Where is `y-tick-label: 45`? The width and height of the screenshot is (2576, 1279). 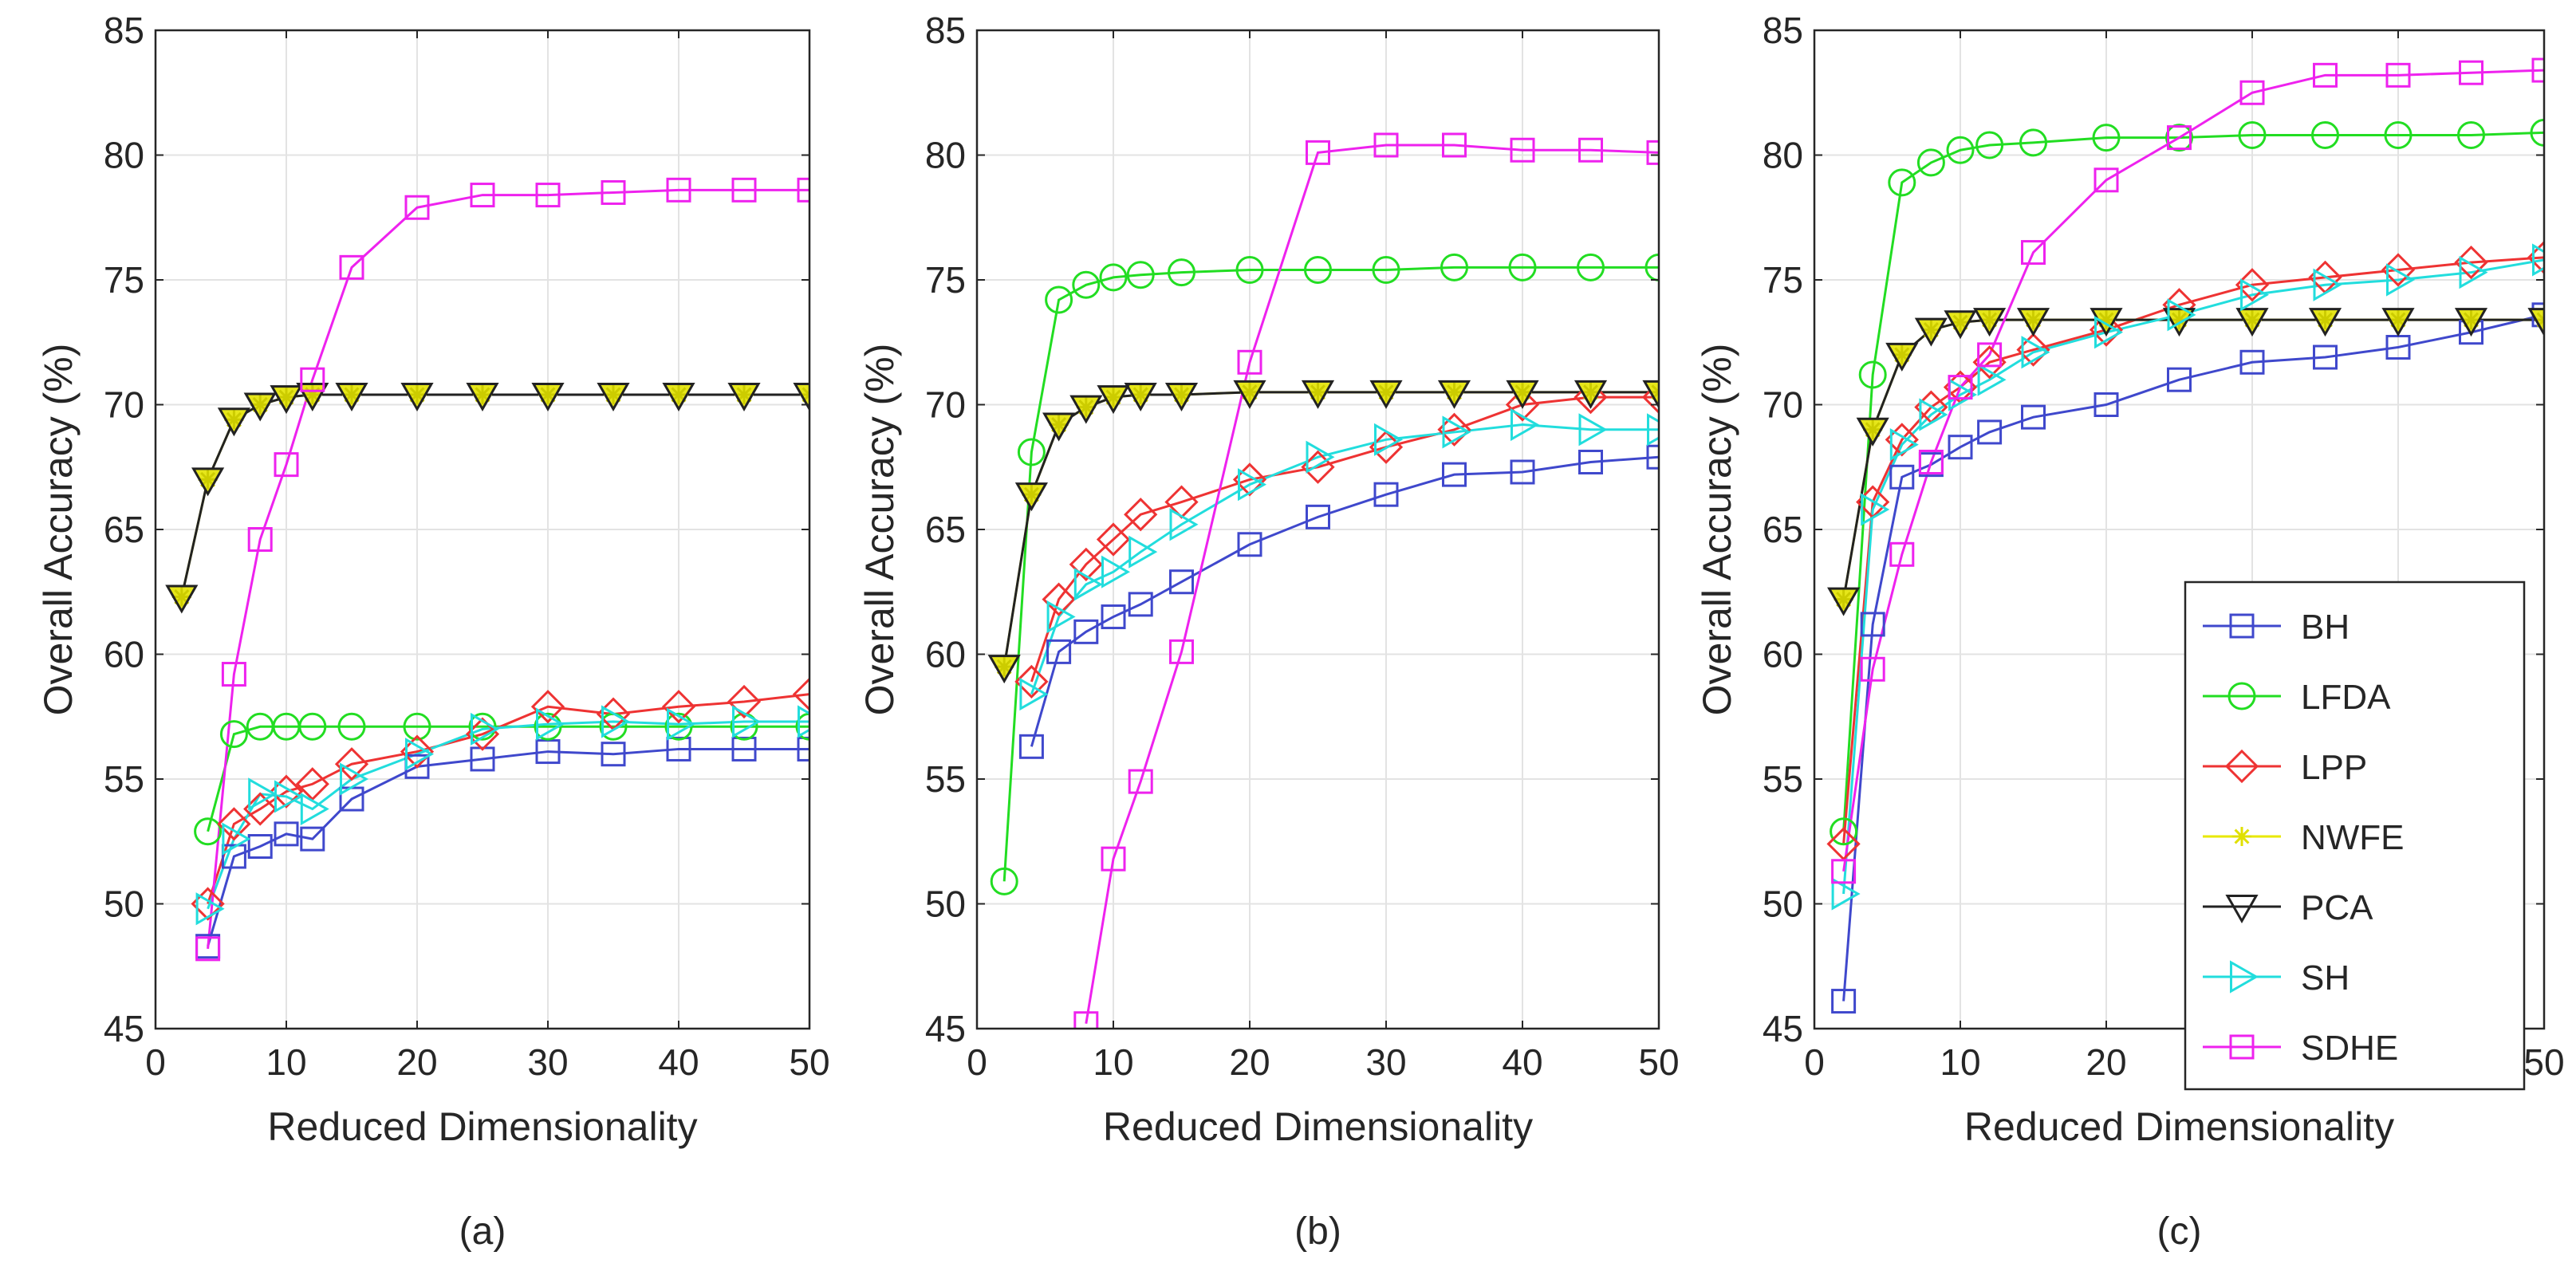 y-tick-label: 45 is located at coordinates (1783, 1028).